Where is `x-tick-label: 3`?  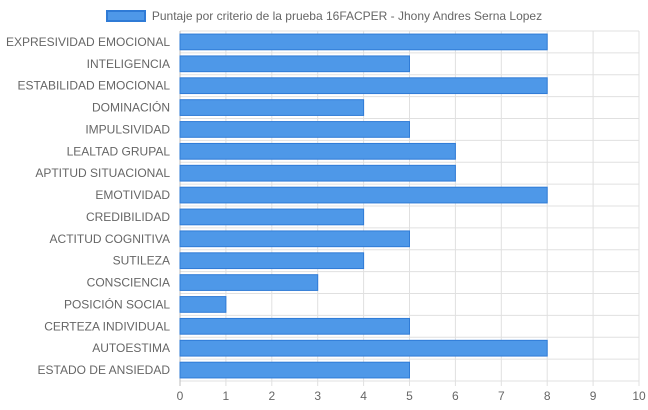
x-tick-label: 3 is located at coordinates (317, 396).